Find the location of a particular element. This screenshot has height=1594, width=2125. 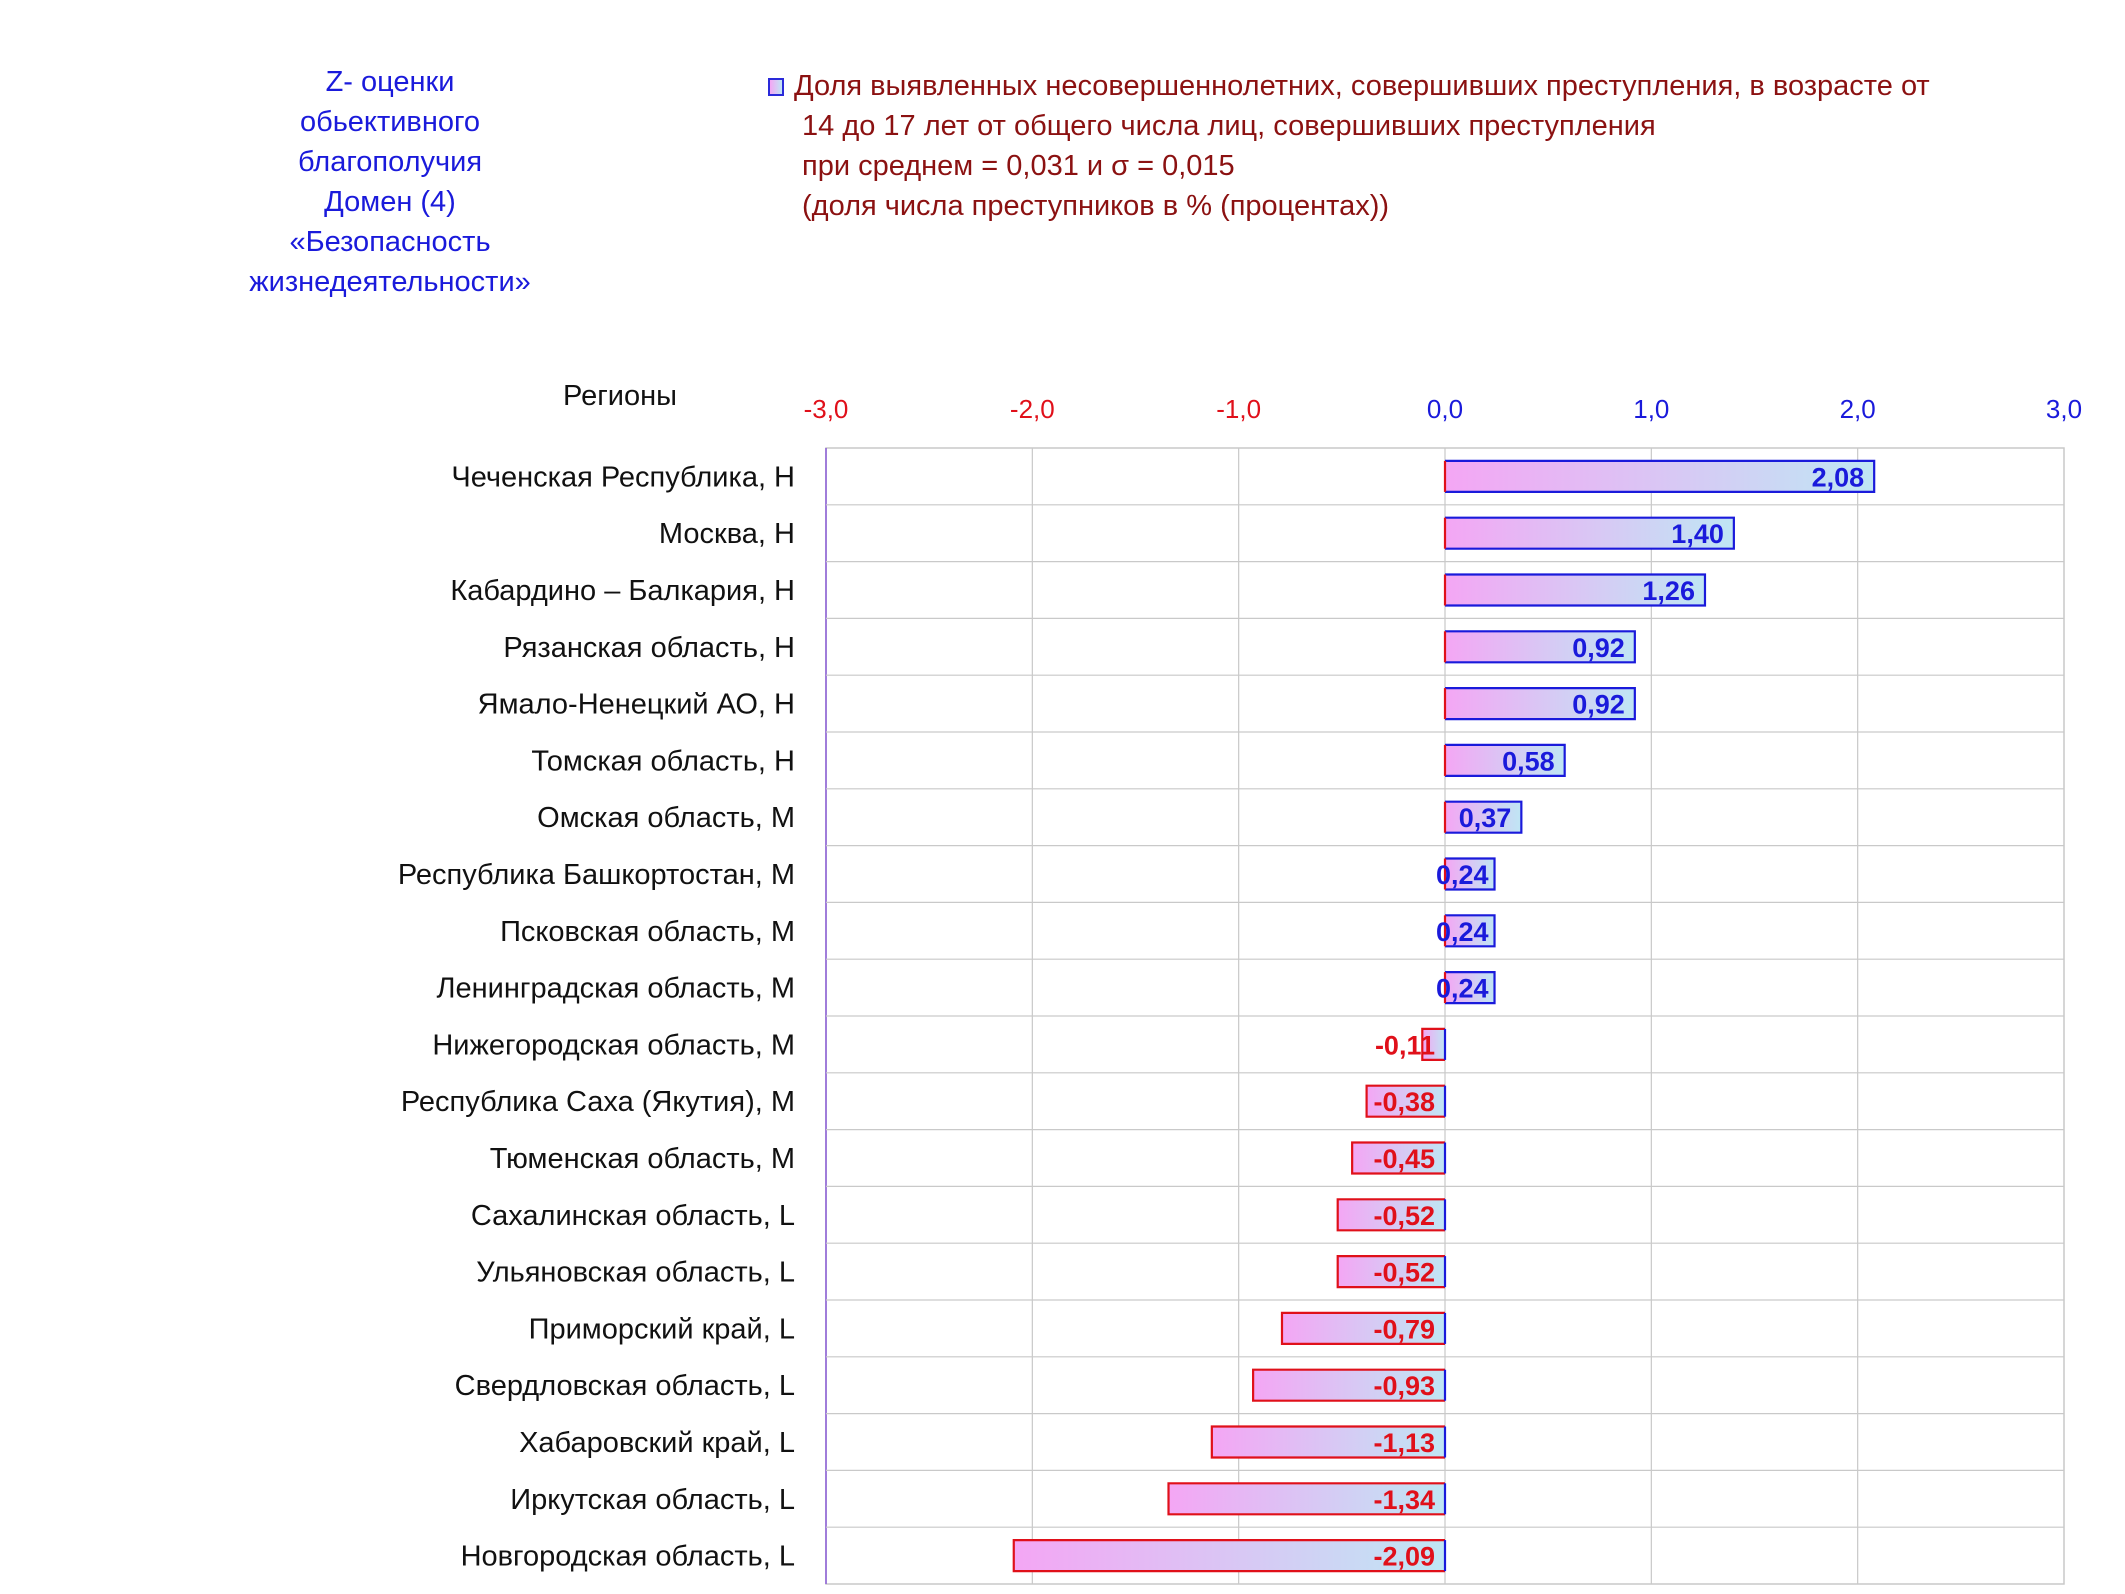

bar-value-label: -0,79 is located at coordinates (1404, 1329).